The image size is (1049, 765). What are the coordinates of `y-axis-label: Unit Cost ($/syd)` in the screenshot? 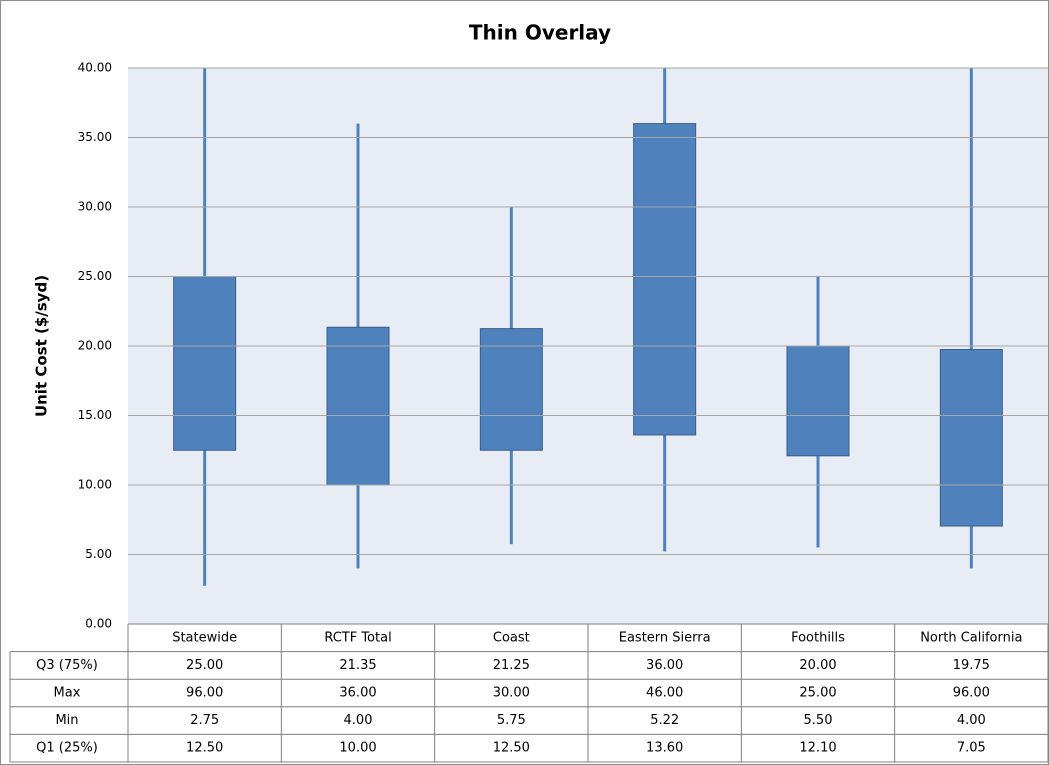 It's located at (42, 346).